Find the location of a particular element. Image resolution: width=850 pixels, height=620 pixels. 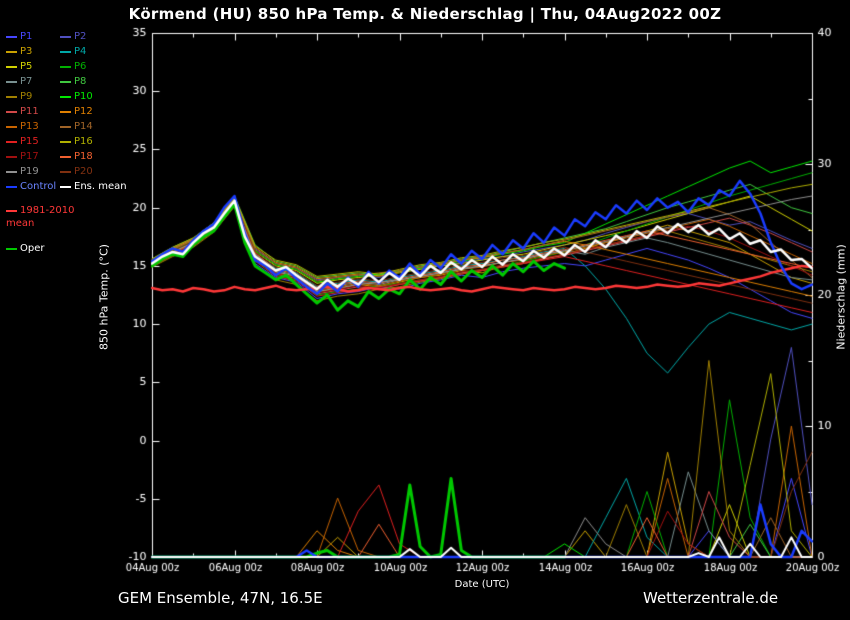

legend-item-p16: P16 is located at coordinates (107, 142).